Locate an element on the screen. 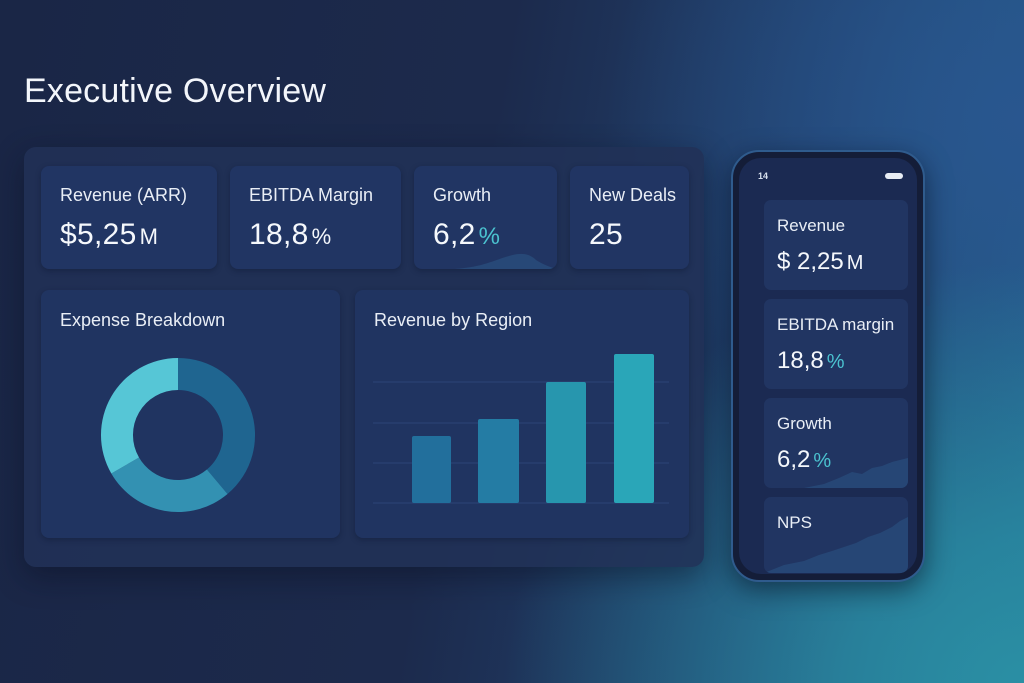  revenue-by-region-card: Revenue by Region is located at coordinates (522, 414).